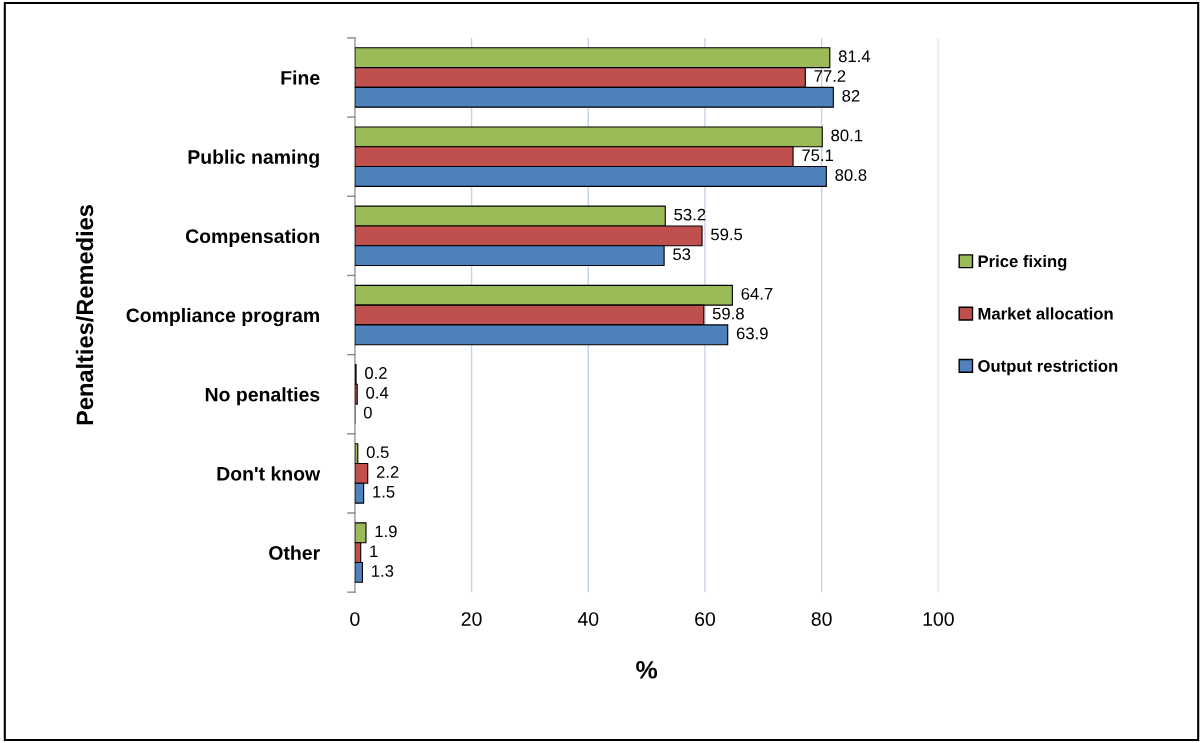 The image size is (1203, 743). Describe the element at coordinates (854, 56) in the screenshot. I see `data-label: 81.4` at that location.